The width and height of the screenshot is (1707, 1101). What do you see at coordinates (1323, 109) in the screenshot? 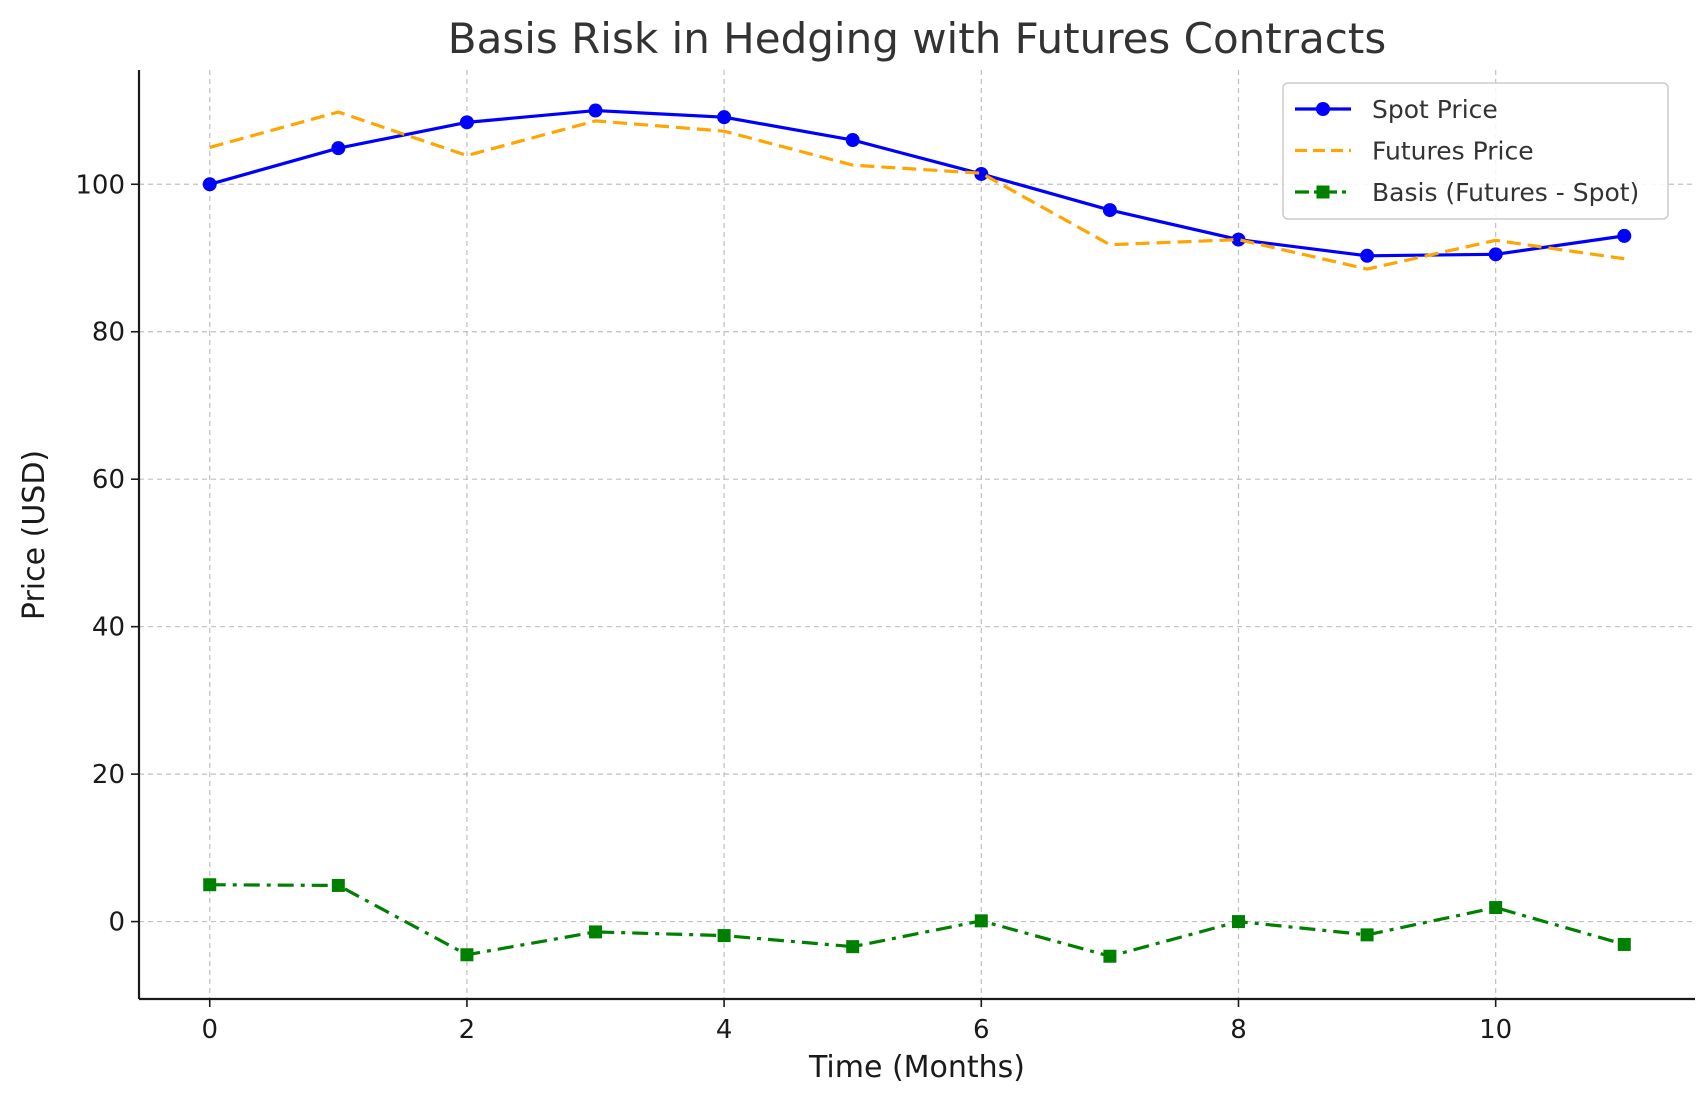
I see `legend-marker-spot-price` at bounding box center [1323, 109].